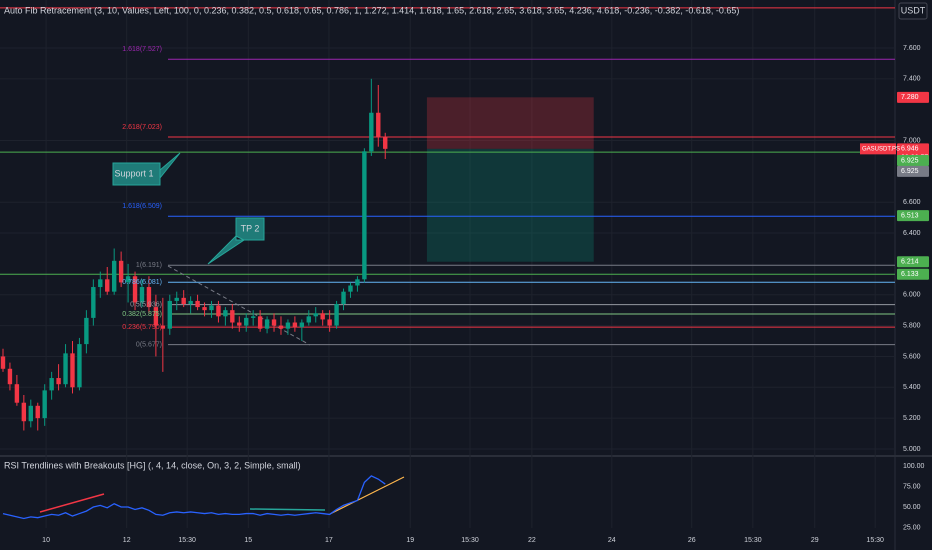 Image resolution: width=932 pixels, height=550 pixels. What do you see at coordinates (510, 123) in the screenshot?
I see `stop-zone` at bounding box center [510, 123].